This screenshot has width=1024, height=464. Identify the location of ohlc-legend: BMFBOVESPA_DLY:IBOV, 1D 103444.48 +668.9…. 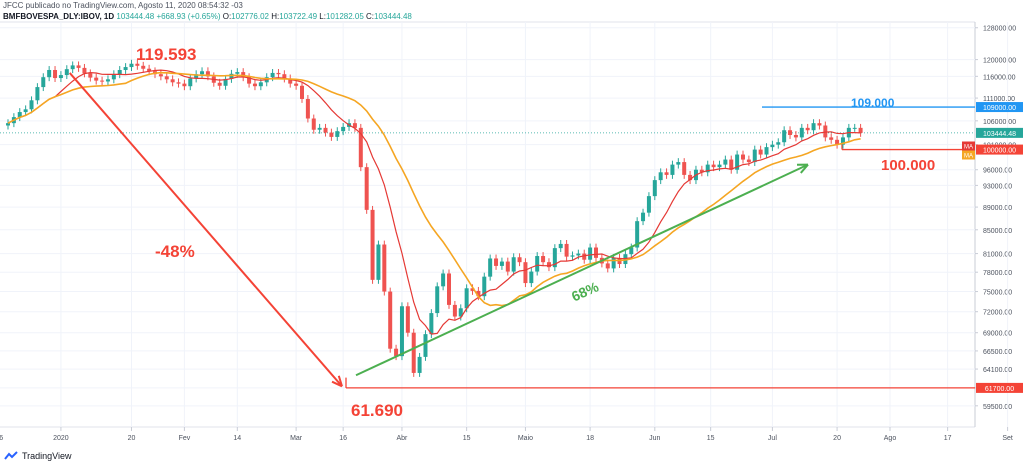
(207, 16).